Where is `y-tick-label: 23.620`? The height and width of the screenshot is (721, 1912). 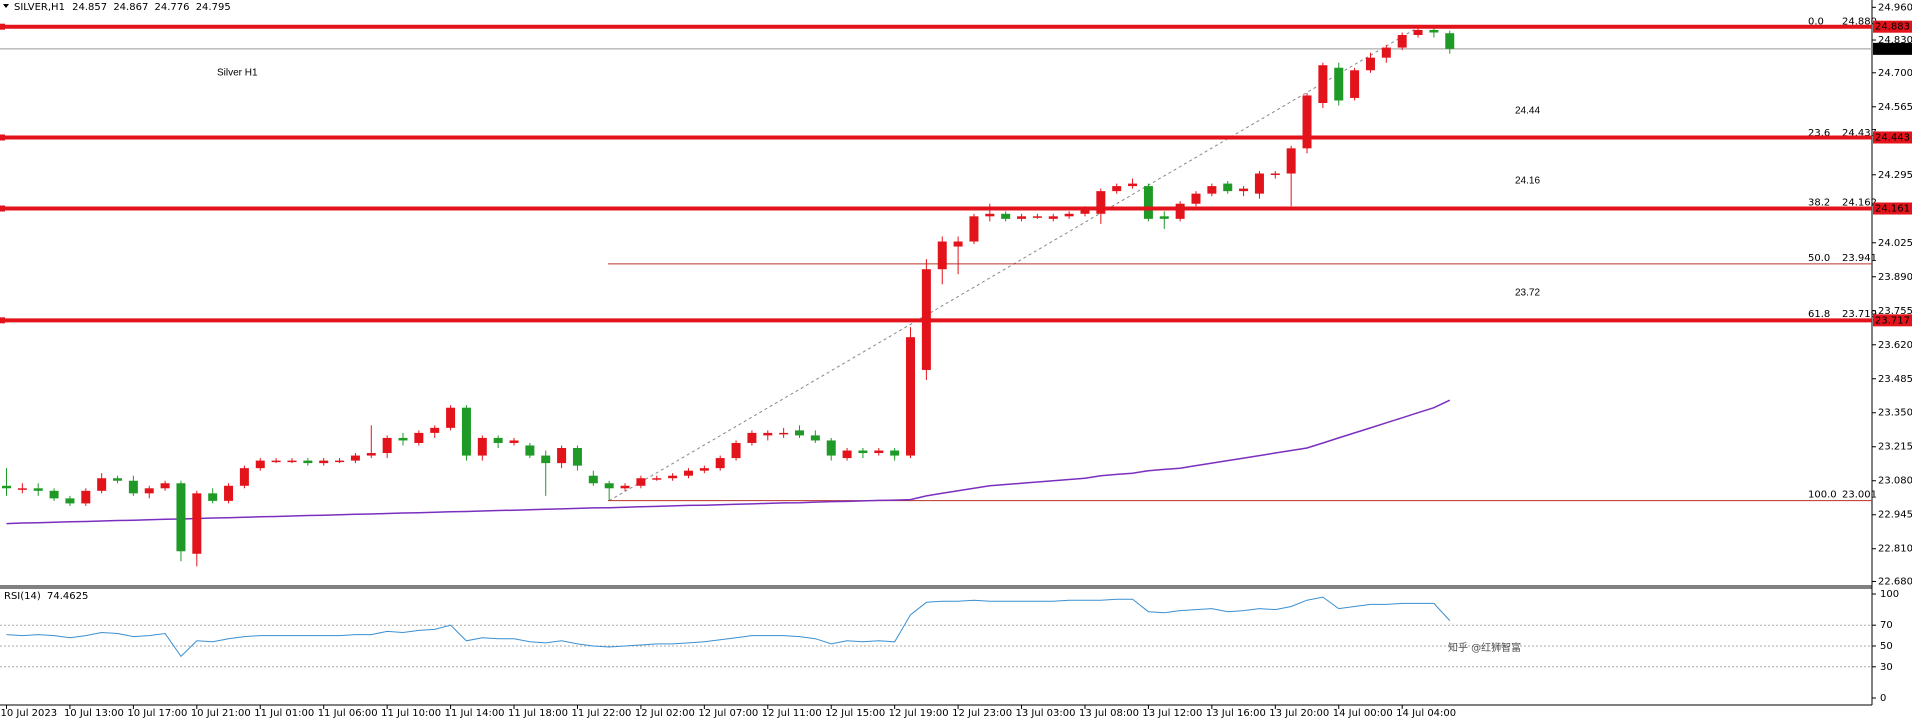 y-tick-label: 23.620 is located at coordinates (1895, 345).